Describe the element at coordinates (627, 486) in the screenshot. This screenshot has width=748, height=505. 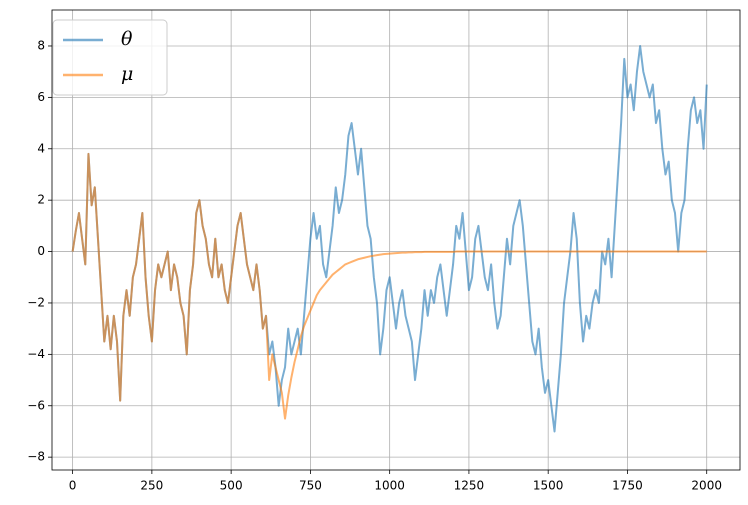
I see `x-tick-label: 1750` at that location.